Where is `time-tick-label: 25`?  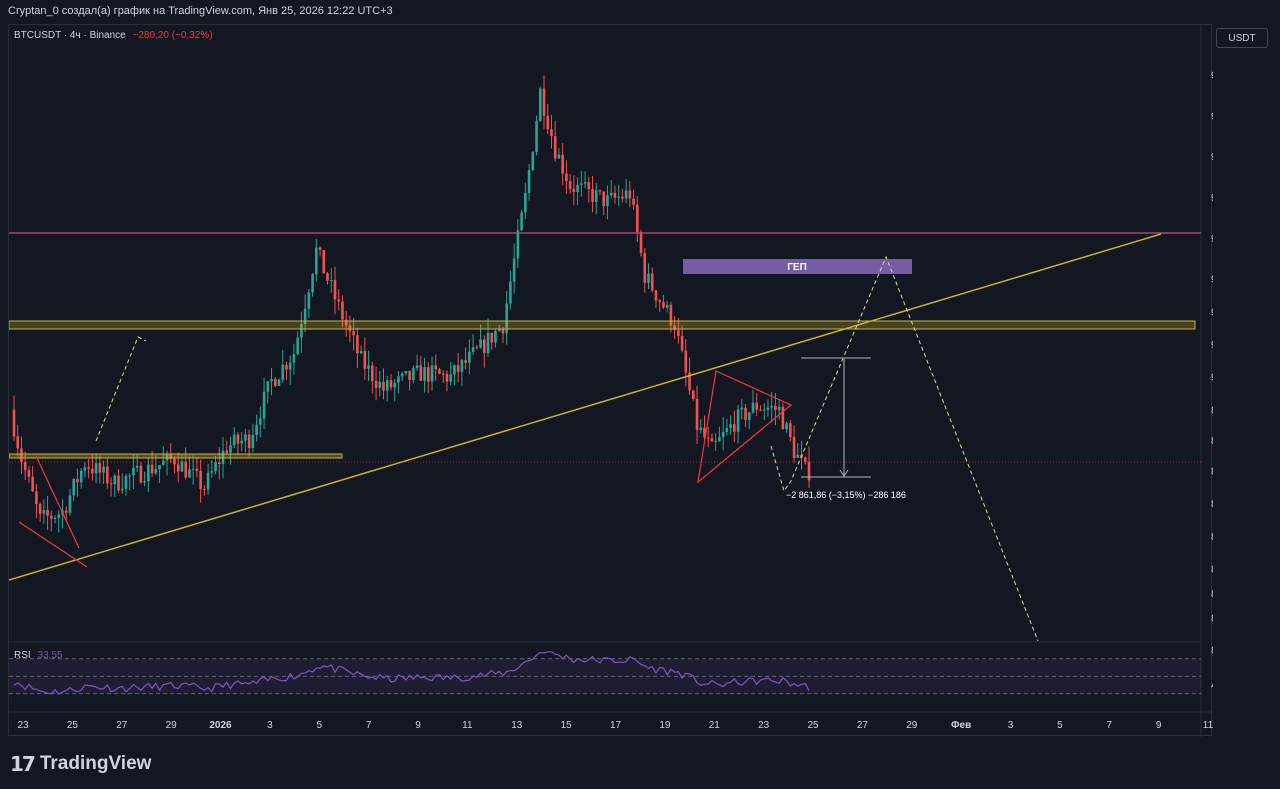 time-tick-label: 25 is located at coordinates (73, 725).